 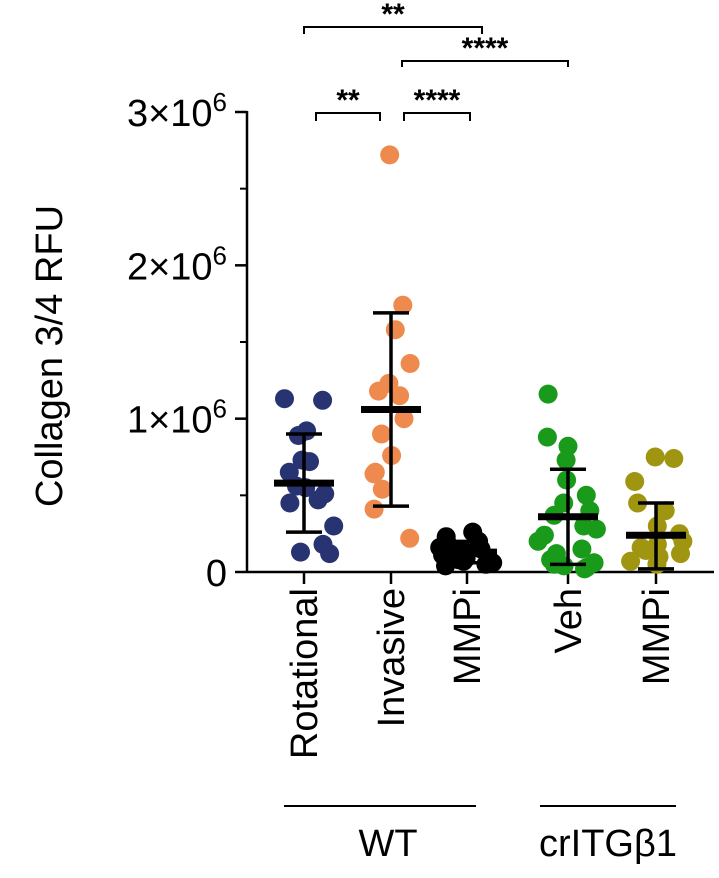 I want to click on significance-brackets: ** **********, so click(x=436, y=60).